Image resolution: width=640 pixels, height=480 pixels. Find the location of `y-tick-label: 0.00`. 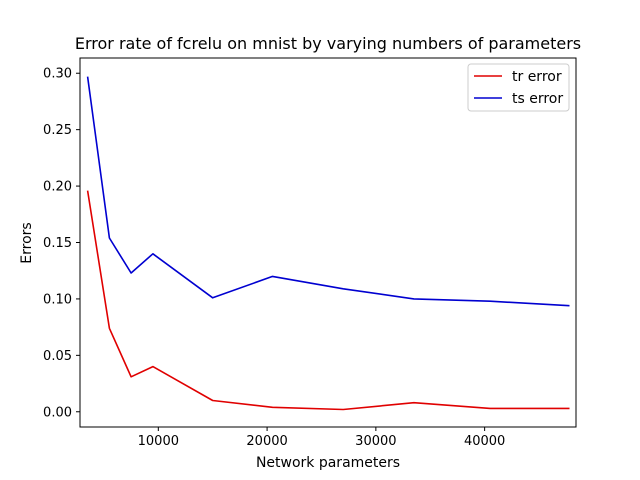

y-tick-label: 0.00 is located at coordinates (57, 412).